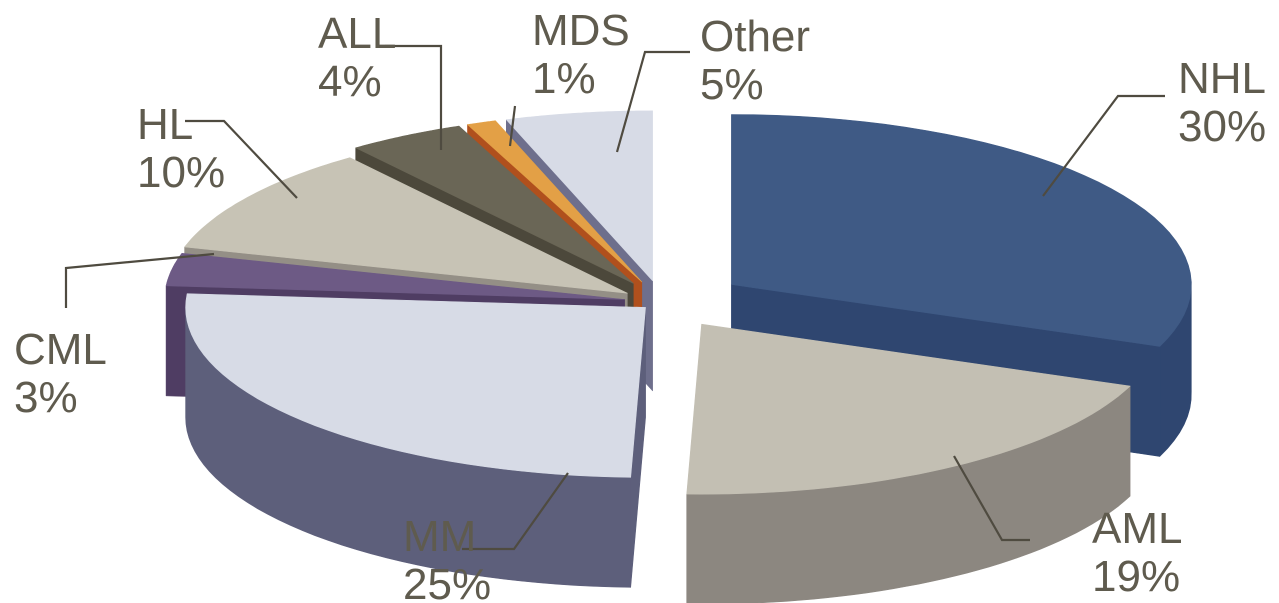  What do you see at coordinates (415, 385) in the screenshot?
I see `slice-mm-top` at bounding box center [415, 385].